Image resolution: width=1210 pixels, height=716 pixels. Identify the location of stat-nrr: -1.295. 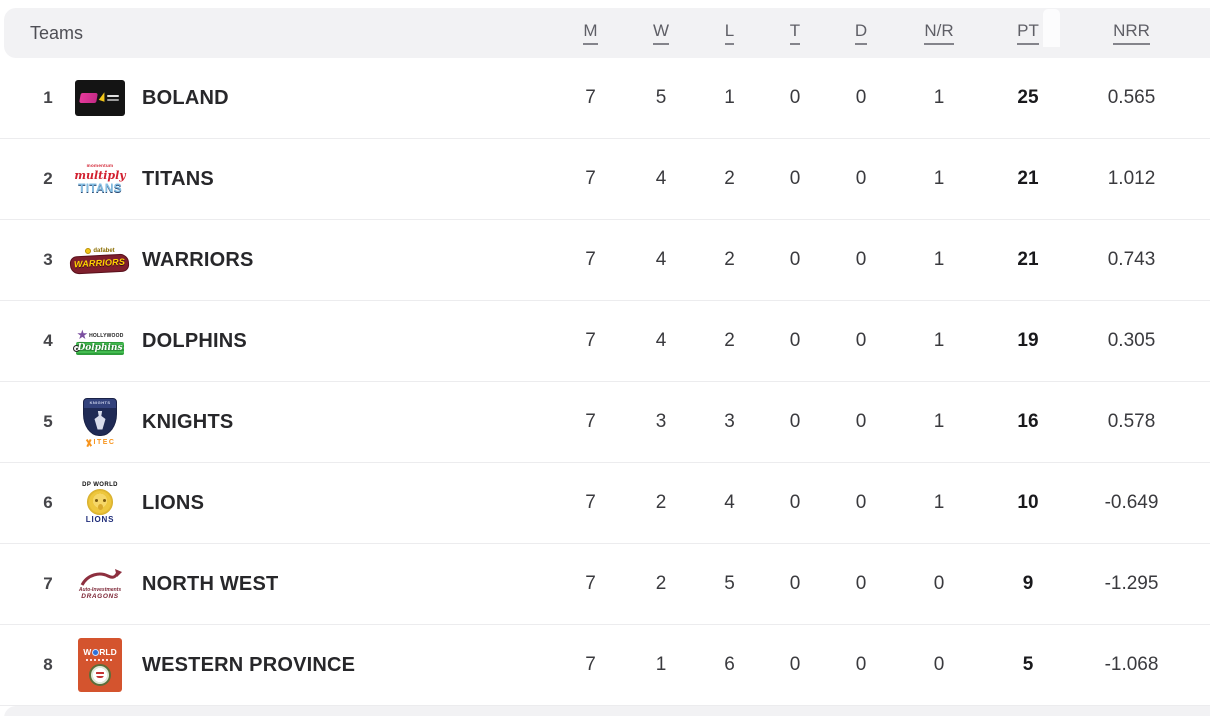
(1131, 583).